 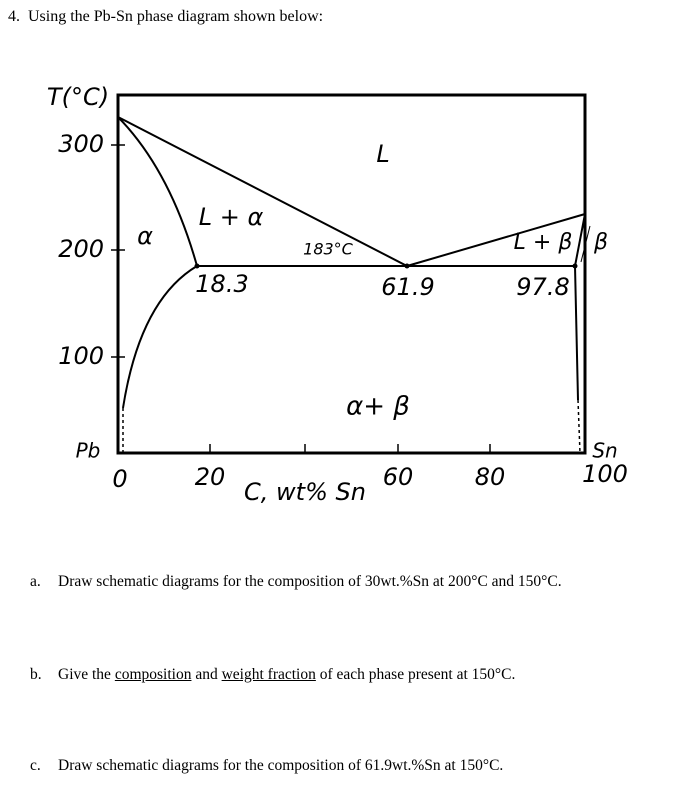 I want to click on x-tick-label: 0, so click(x=119, y=479).